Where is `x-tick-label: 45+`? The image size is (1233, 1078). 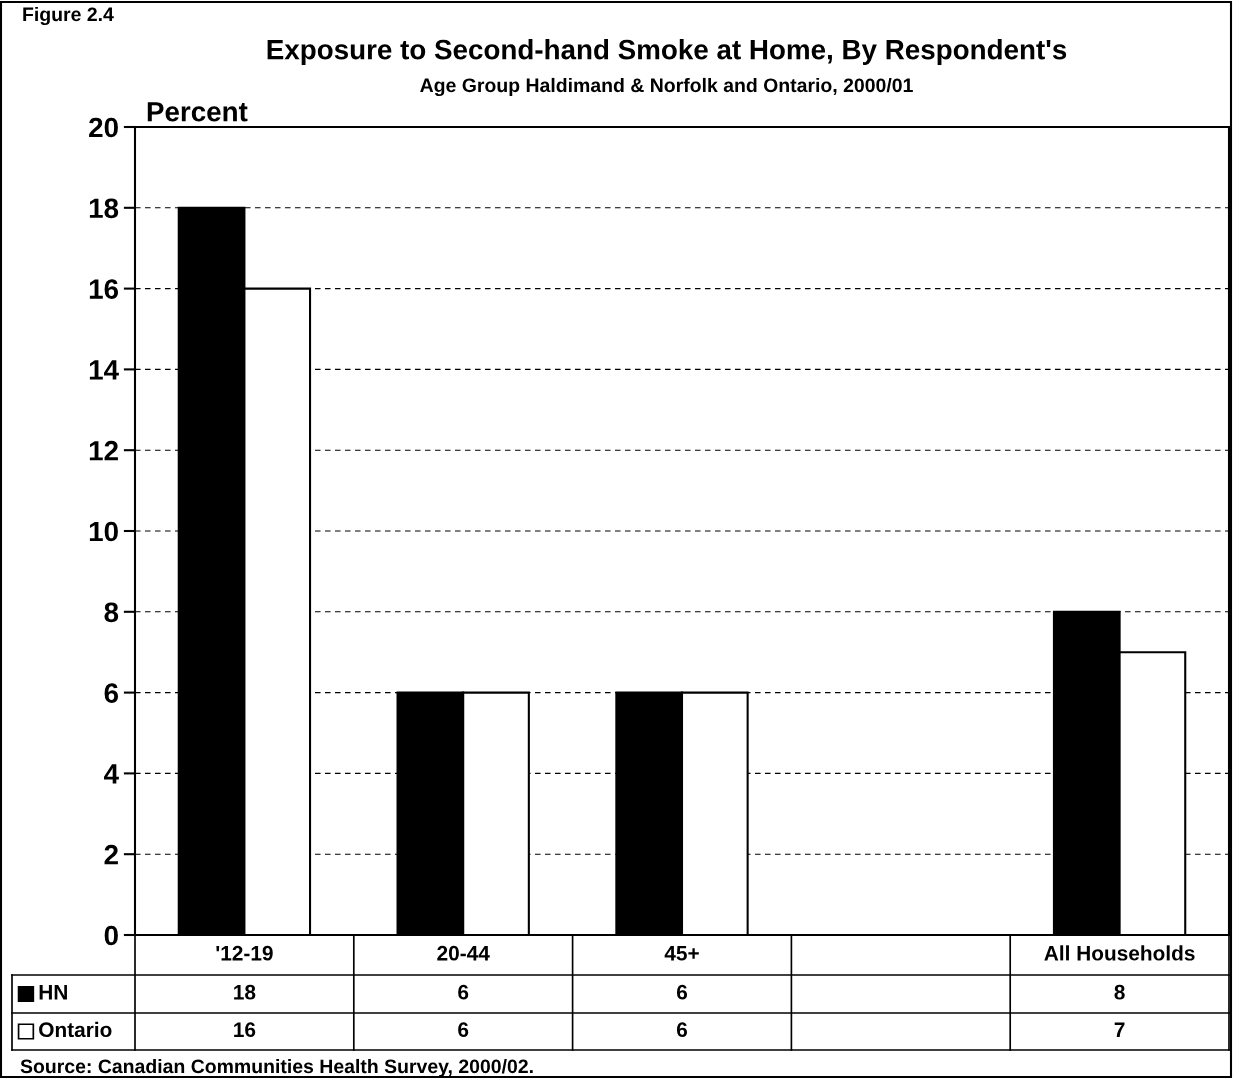
x-tick-label: 45+ is located at coordinates (681, 953).